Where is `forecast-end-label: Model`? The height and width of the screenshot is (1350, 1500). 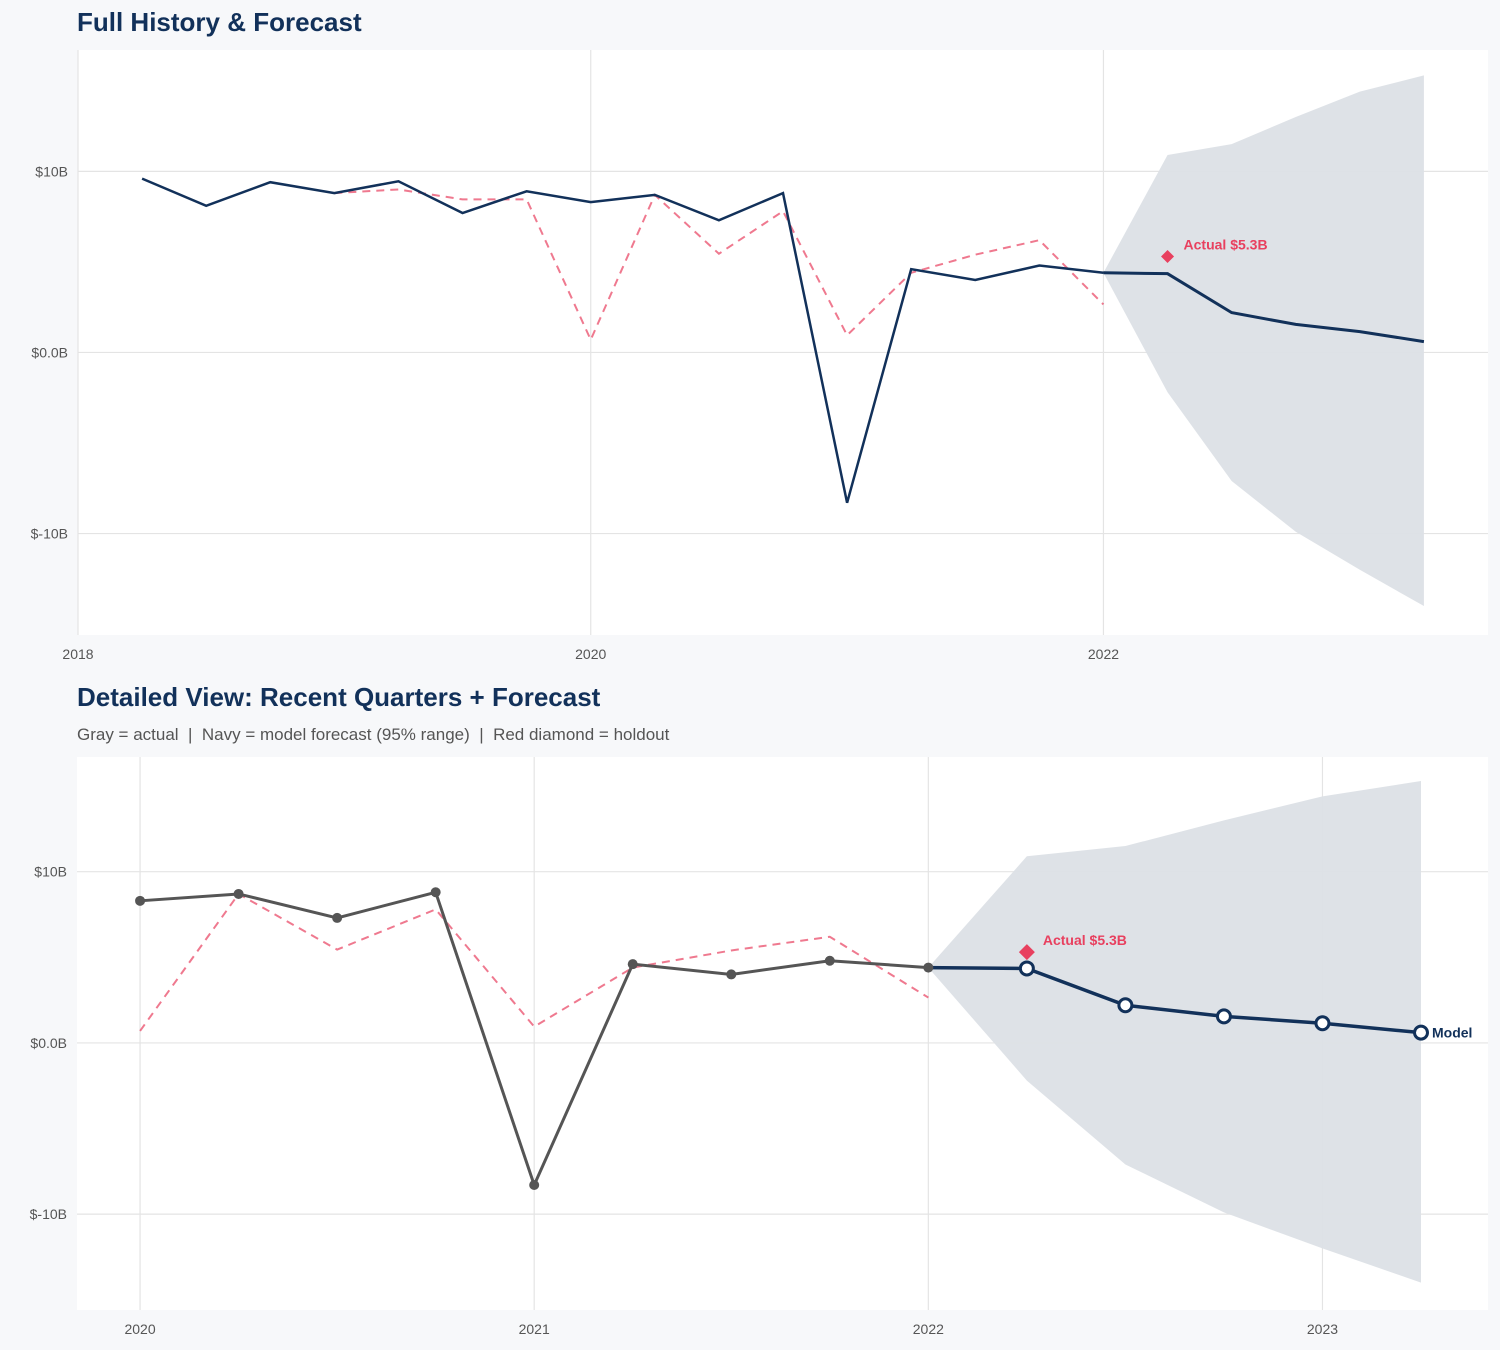 forecast-end-label: Model is located at coordinates (1452, 1033).